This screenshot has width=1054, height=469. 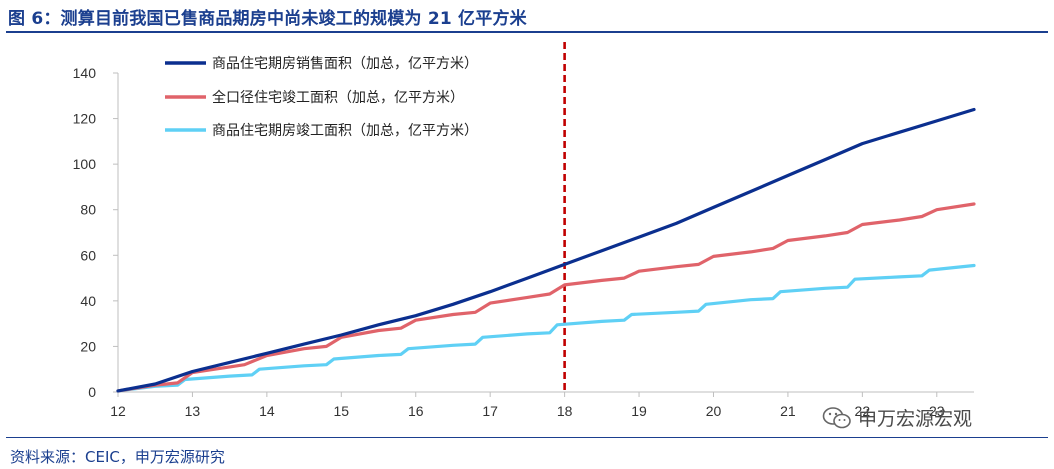 I want to click on x-tick-label: 21, so click(x=788, y=411).